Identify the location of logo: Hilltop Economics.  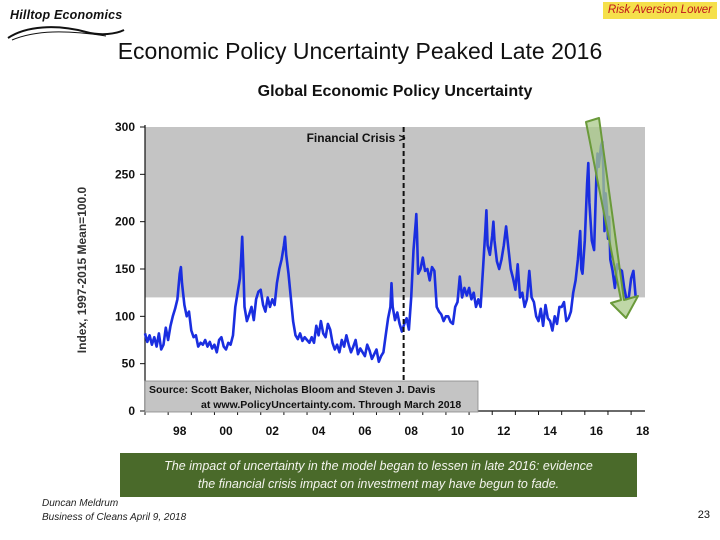
(66, 22).